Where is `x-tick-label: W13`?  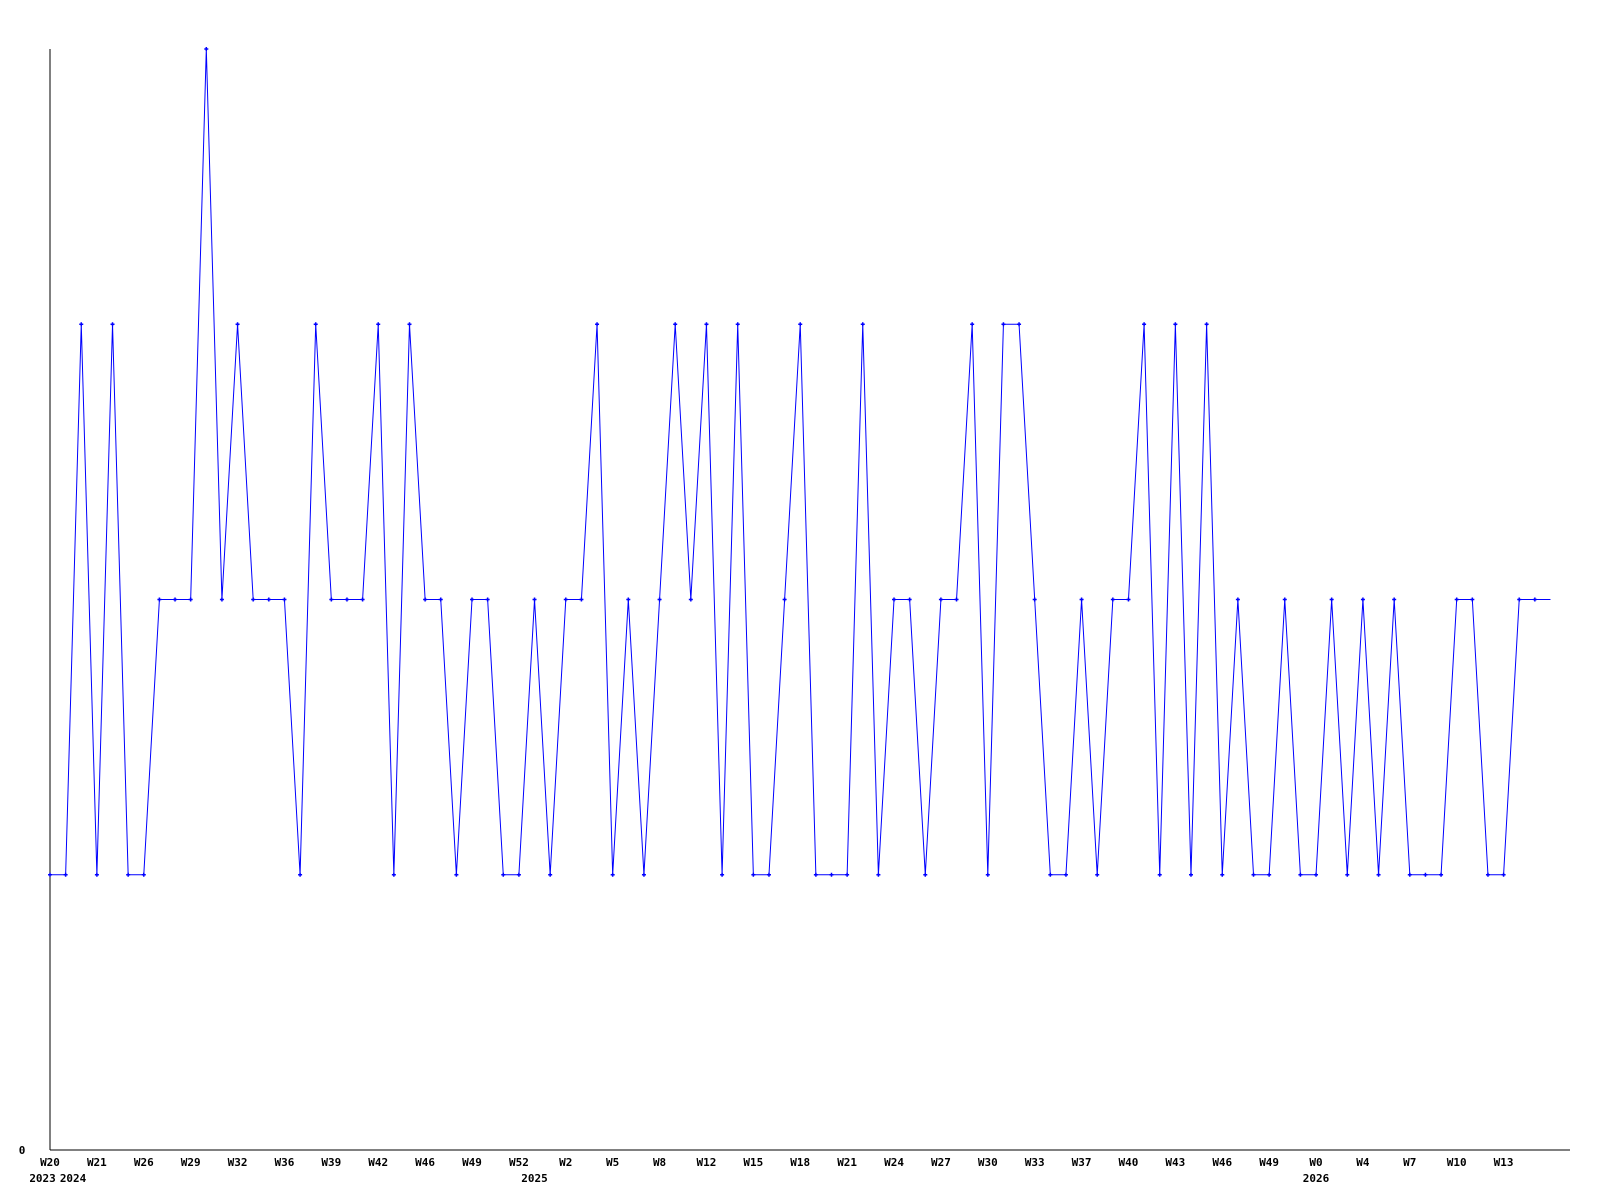 x-tick-label: W13 is located at coordinates (1504, 1162).